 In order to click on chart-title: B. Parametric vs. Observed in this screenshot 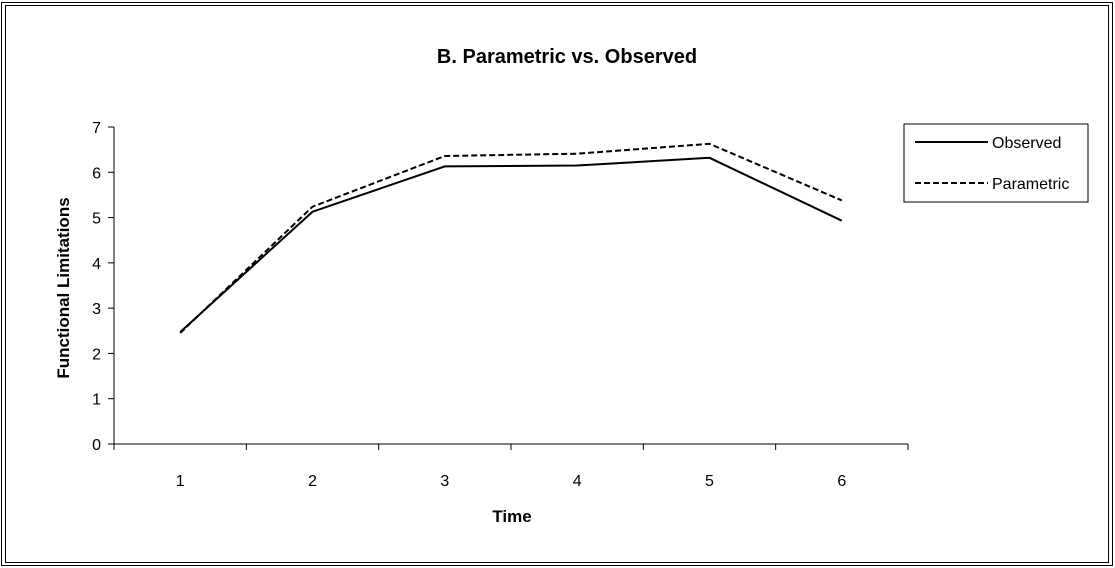, I will do `click(567, 57)`.